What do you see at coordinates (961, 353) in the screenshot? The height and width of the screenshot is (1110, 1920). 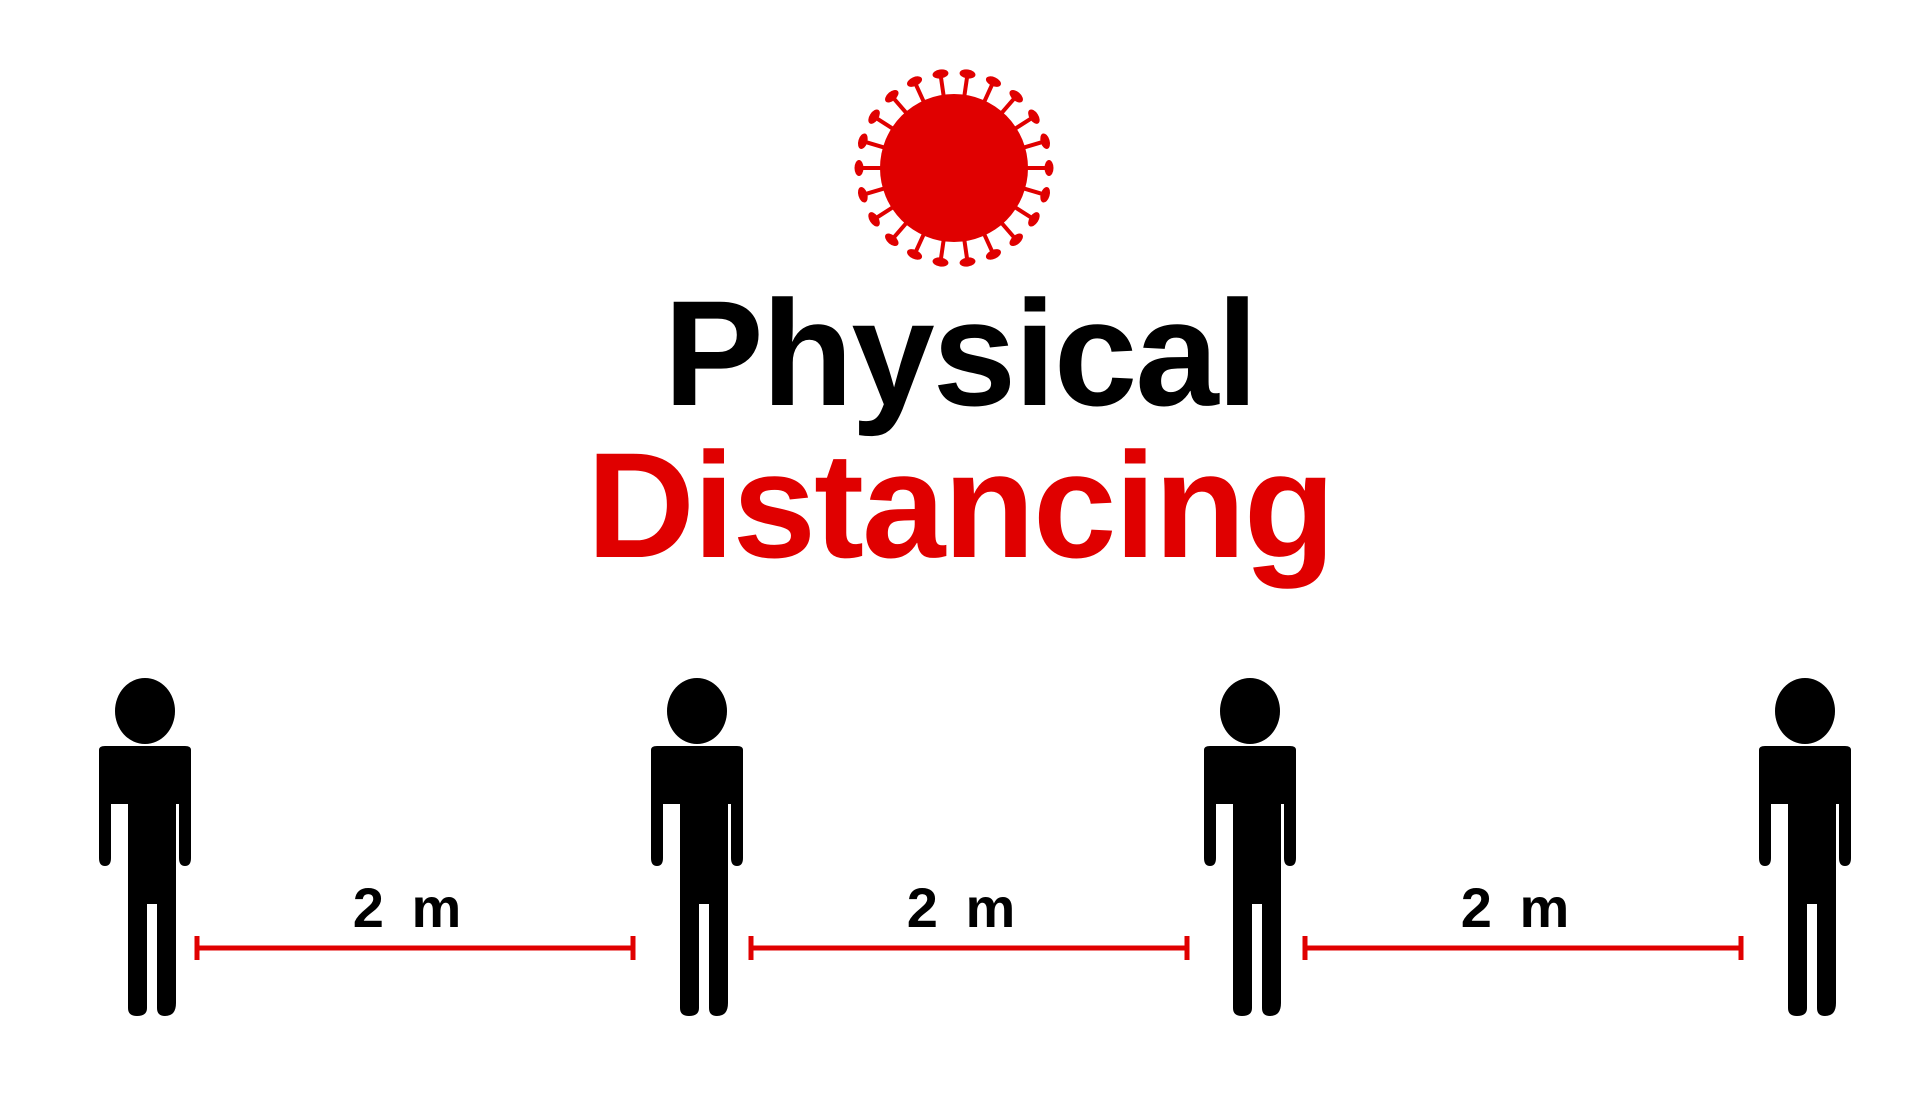 I see `title-physical: Physical` at bounding box center [961, 353].